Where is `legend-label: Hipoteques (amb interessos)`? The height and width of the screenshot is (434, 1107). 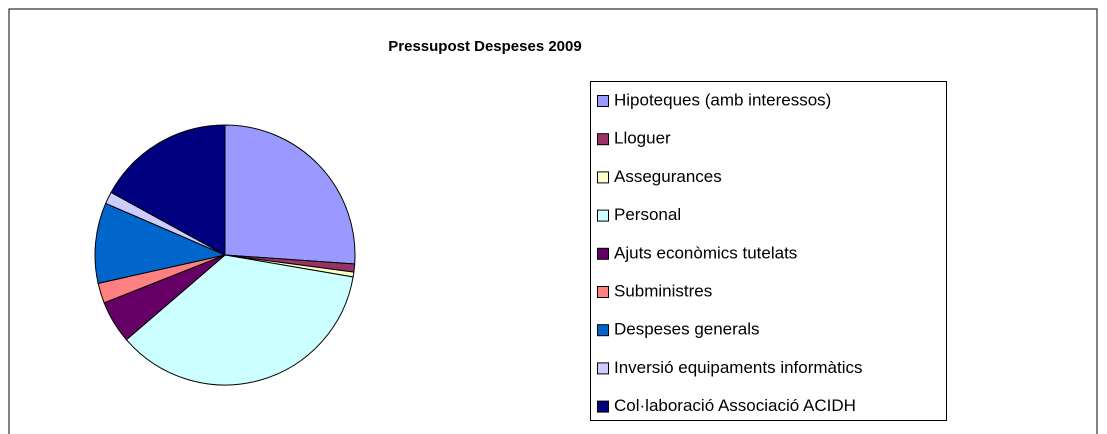
legend-label: Hipoteques (amb interessos) is located at coordinates (722, 99).